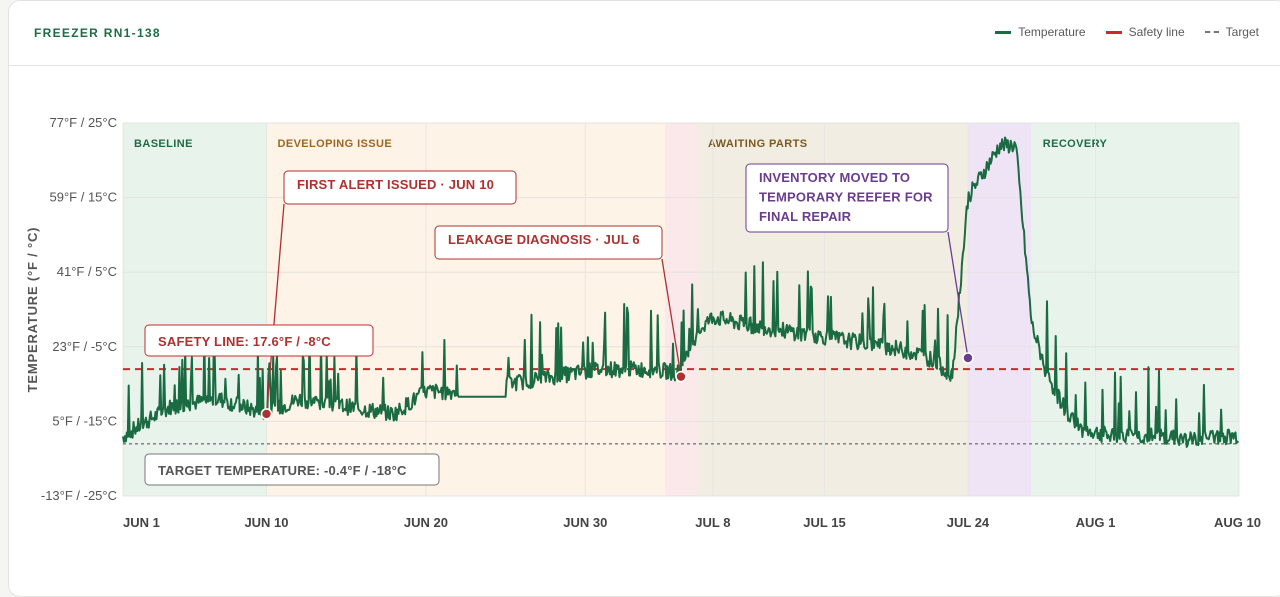  I want to click on legend: Temperature Safety line Target, so click(1127, 32).